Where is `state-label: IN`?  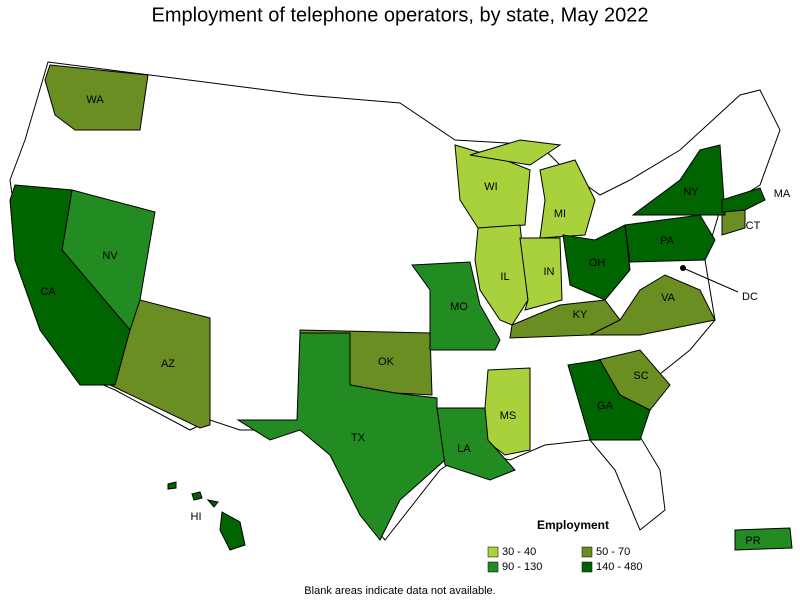
state-label: IN is located at coordinates (549, 272).